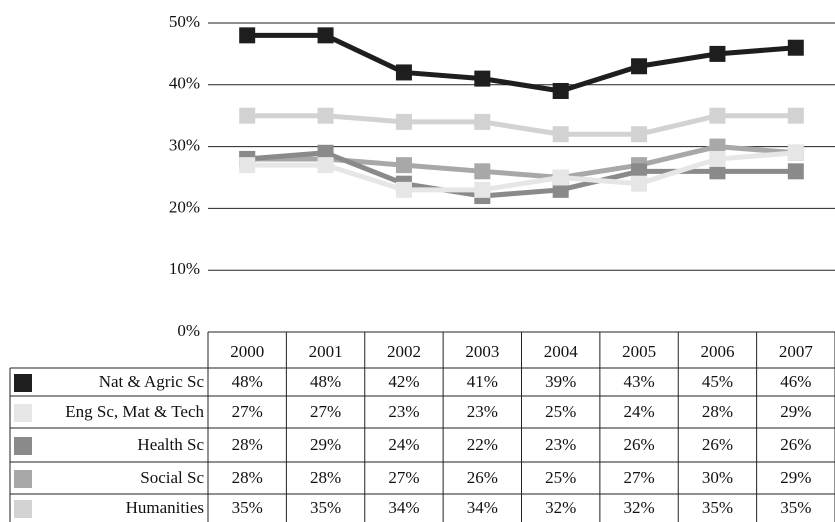 The width and height of the screenshot is (835, 522). What do you see at coordinates (134, 411) in the screenshot?
I see `legend-label: Eng Sc, Mat & Tech` at bounding box center [134, 411].